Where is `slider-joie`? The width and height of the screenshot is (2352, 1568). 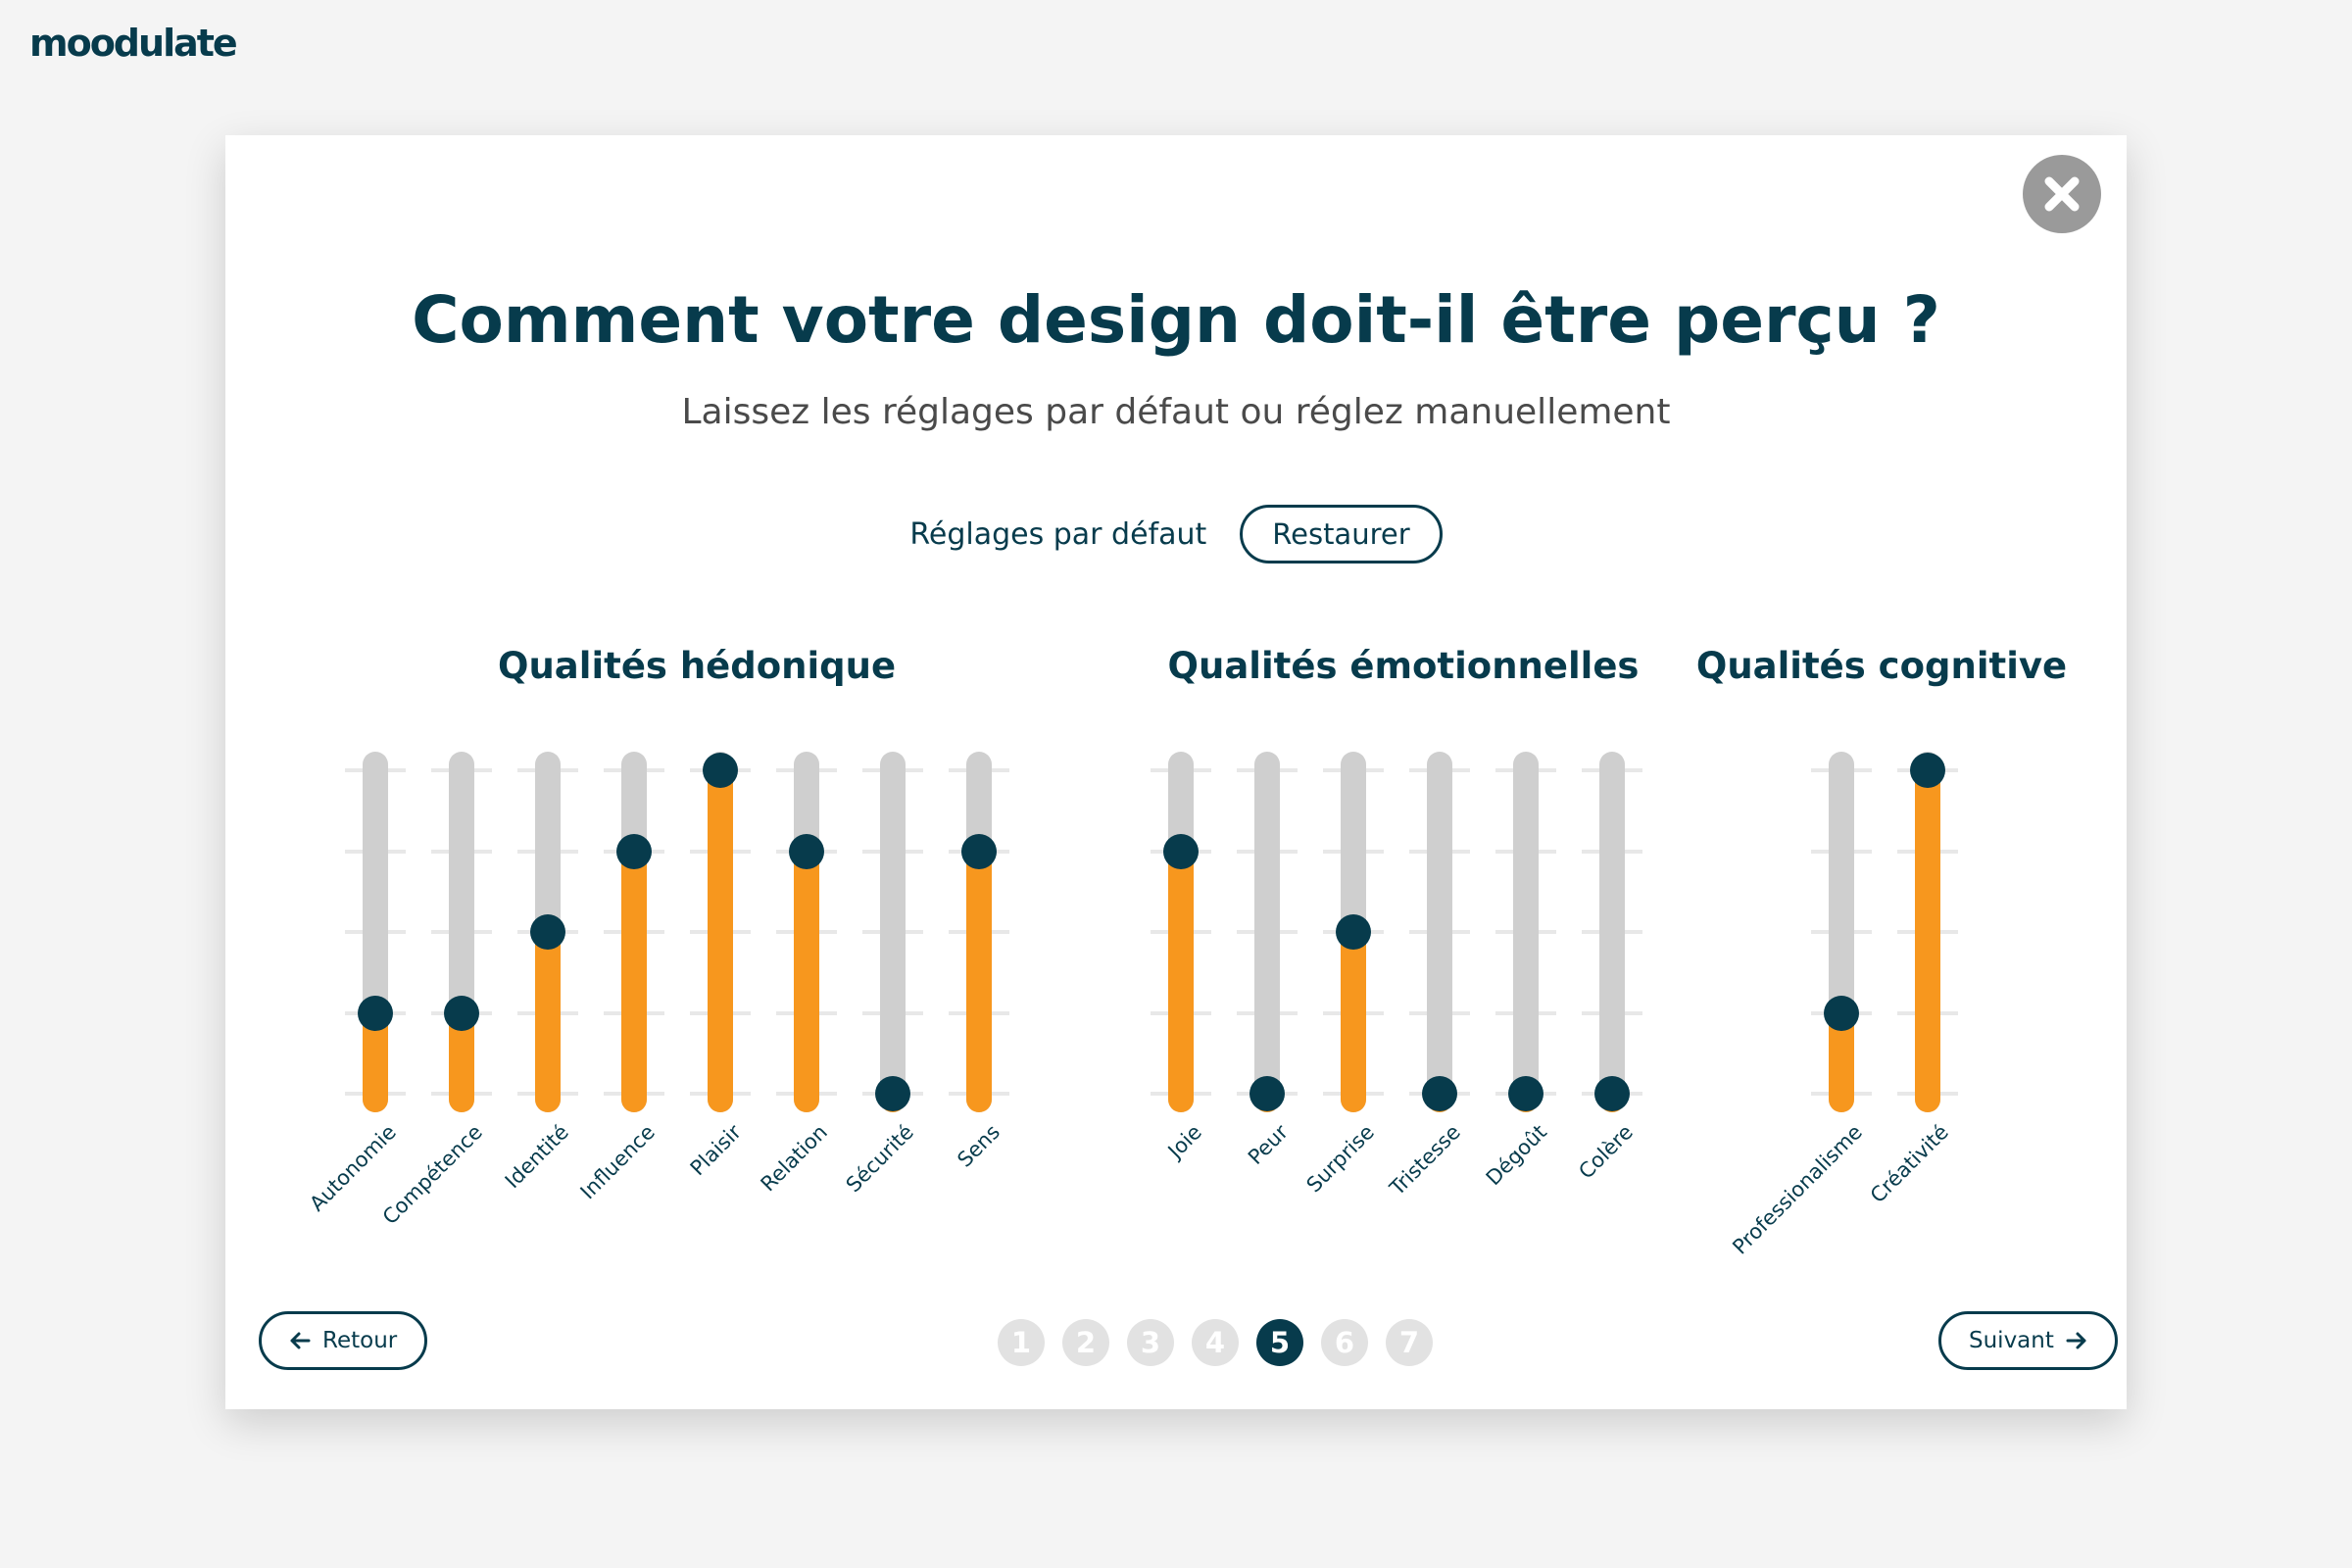
slider-joie is located at coordinates (1181, 932).